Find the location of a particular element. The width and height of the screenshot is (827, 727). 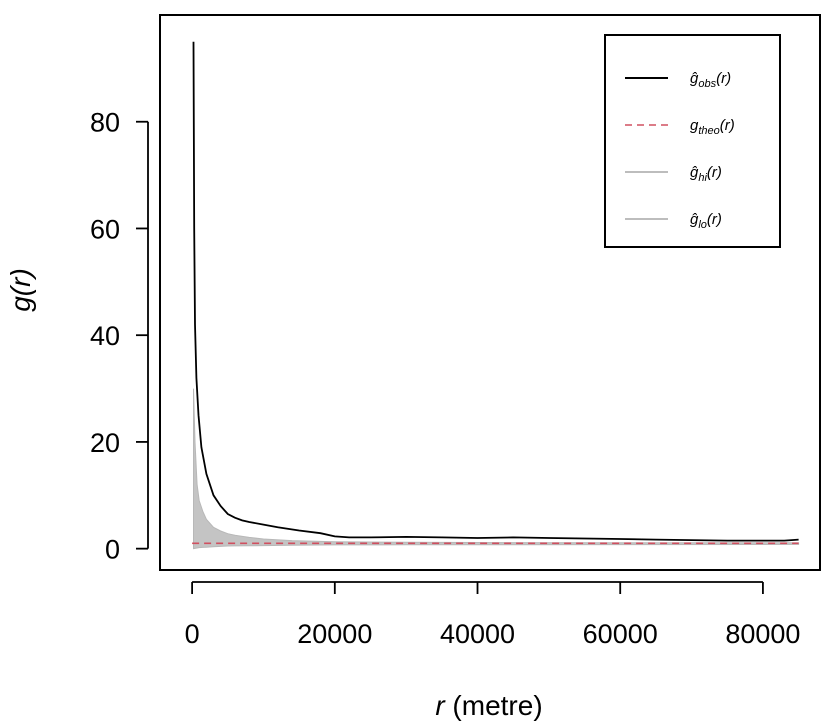

legend-box is located at coordinates (692, 141).